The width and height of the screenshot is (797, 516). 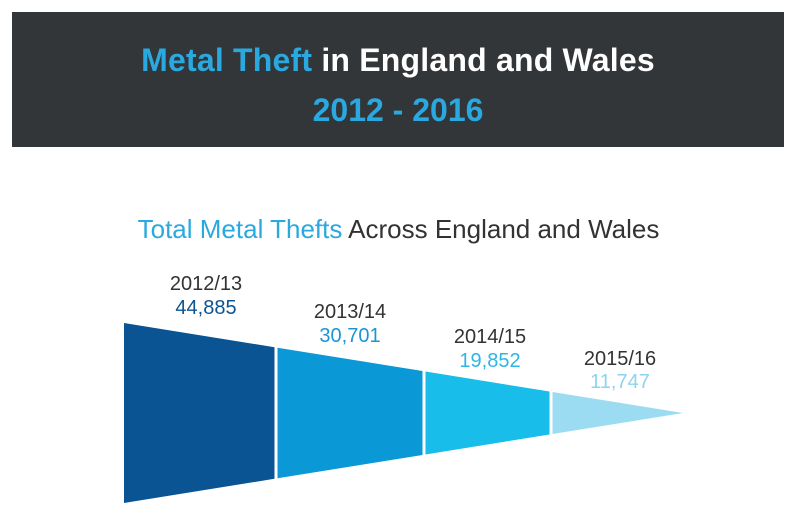 I want to click on year-label: 2014/15, so click(x=490, y=337).